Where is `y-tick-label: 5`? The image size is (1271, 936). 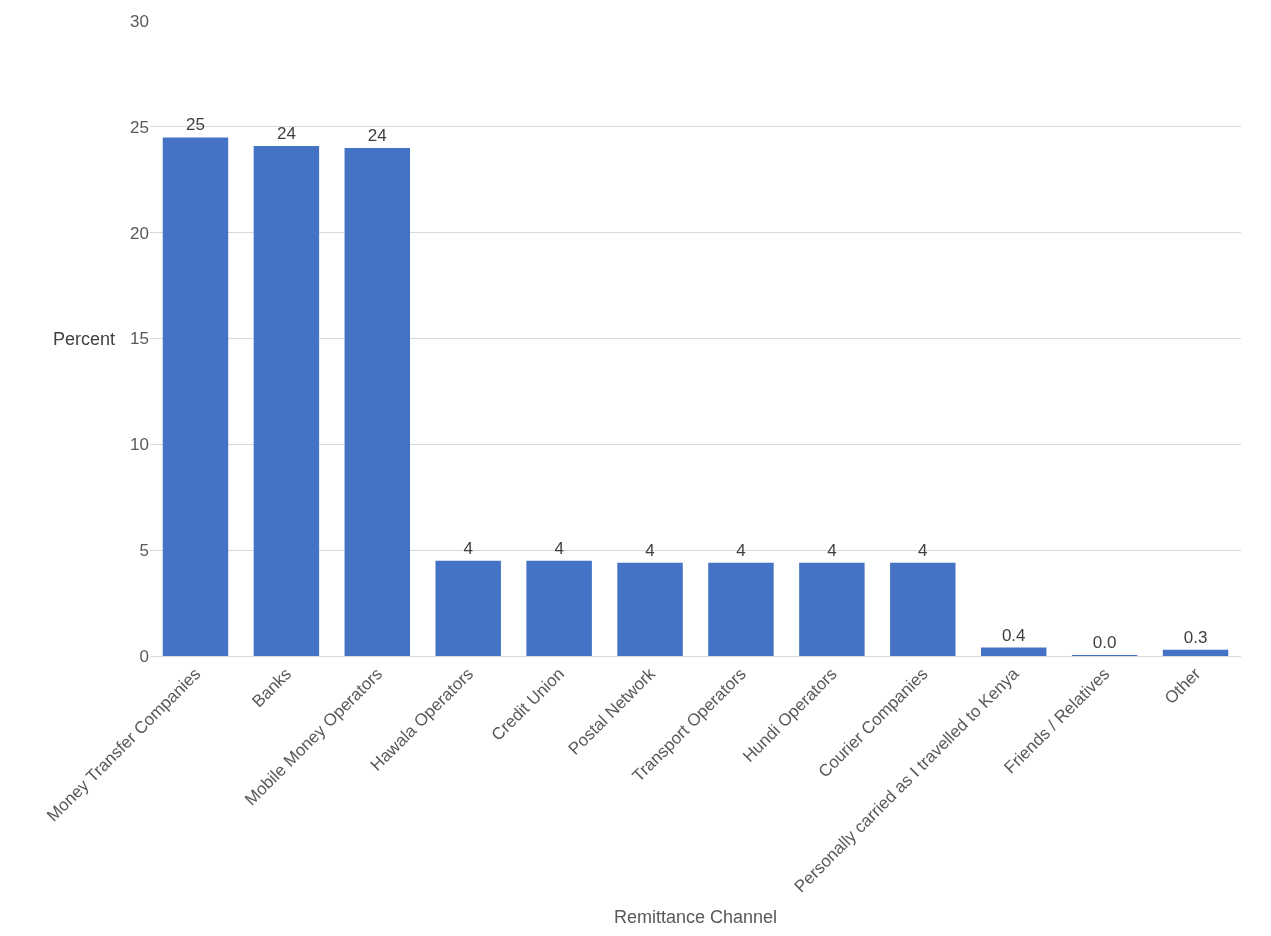
y-tick-label: 5 is located at coordinates (144, 551).